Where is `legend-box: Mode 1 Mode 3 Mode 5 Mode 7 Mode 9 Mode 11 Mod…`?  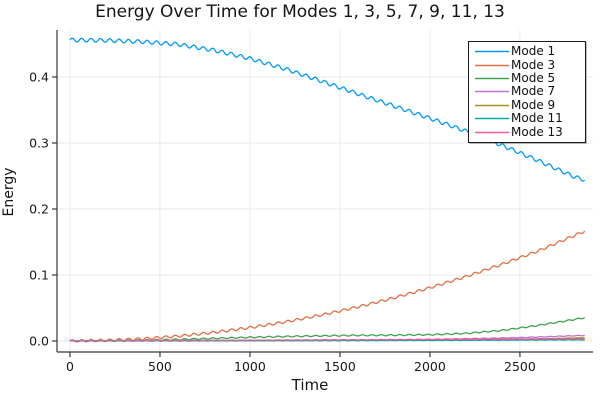
legend-box: Mode 1 Mode 3 Mode 5 Mode 7 Mode 9 Mode 11 Mod… is located at coordinates (527, 92).